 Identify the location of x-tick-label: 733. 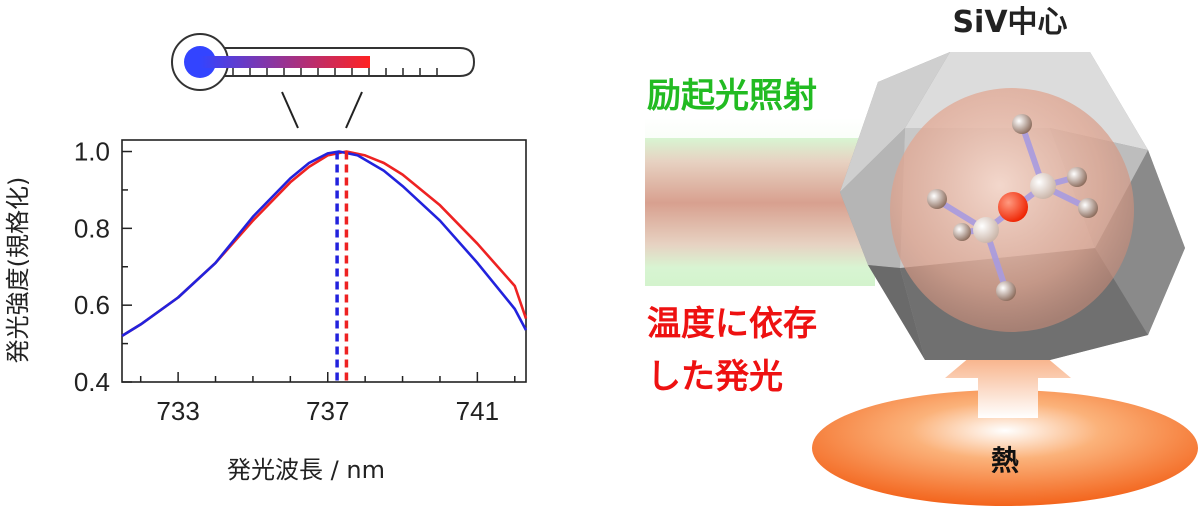
(177, 411).